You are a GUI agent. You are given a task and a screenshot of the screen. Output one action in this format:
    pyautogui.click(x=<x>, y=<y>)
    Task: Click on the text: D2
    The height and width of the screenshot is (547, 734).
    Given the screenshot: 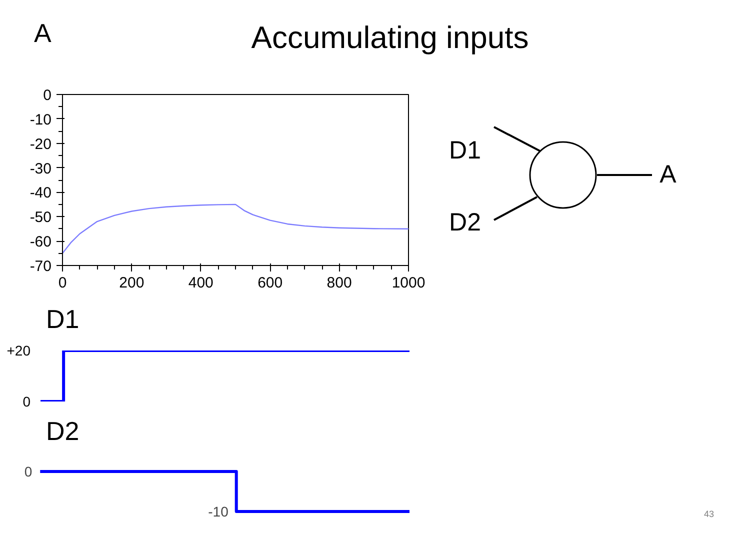 What is the action you would take?
    pyautogui.click(x=465, y=222)
    